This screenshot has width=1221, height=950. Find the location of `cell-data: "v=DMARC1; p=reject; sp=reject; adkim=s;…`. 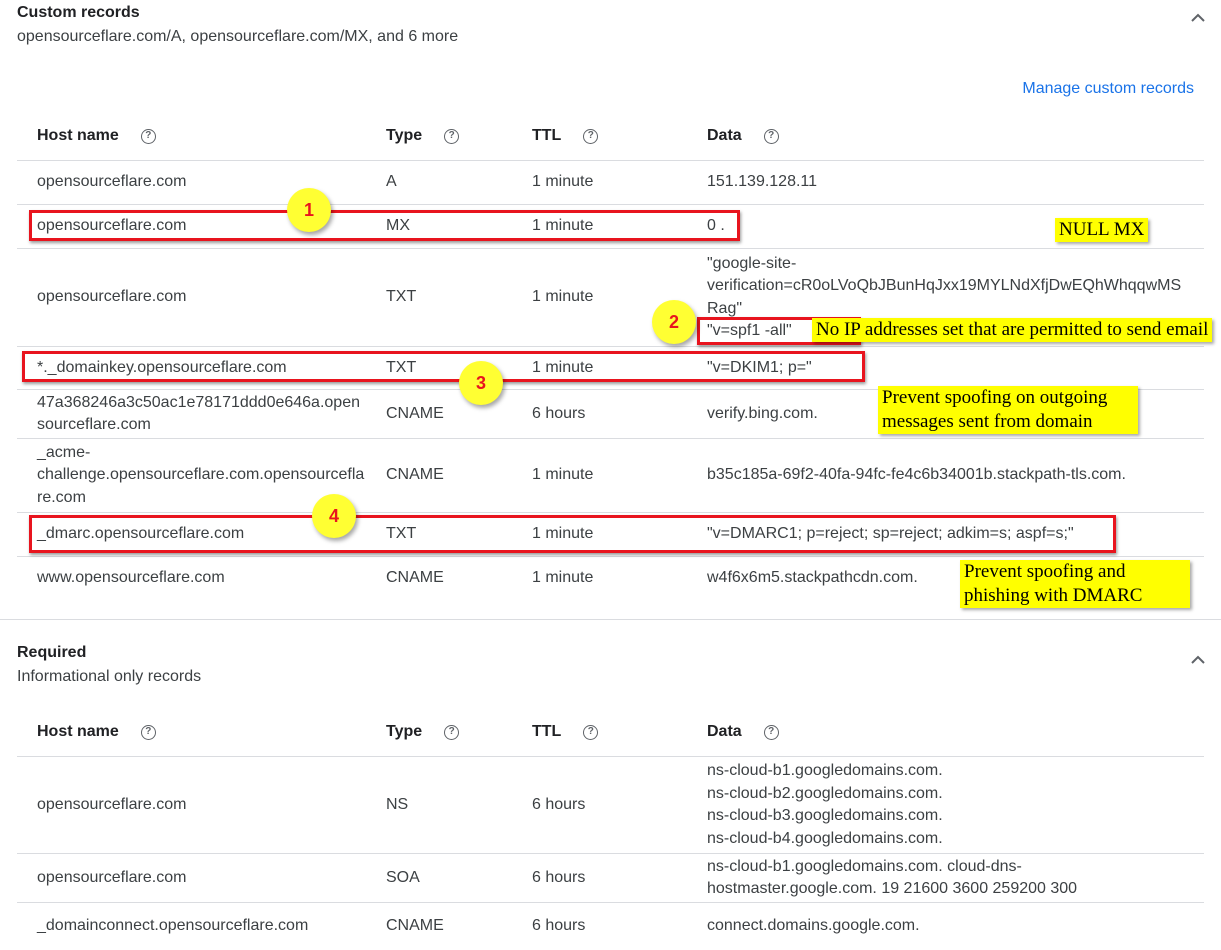

cell-data: "v=DMARC1; p=reject; sp=reject; adkim=s;… is located at coordinates (947, 534).